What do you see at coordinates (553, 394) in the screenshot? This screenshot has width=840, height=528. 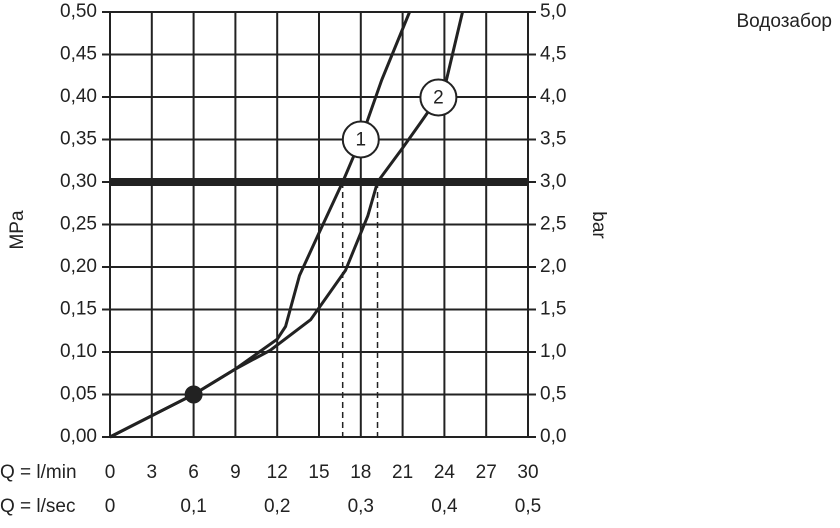 I see `y2-tick-label: 0,5` at bounding box center [553, 394].